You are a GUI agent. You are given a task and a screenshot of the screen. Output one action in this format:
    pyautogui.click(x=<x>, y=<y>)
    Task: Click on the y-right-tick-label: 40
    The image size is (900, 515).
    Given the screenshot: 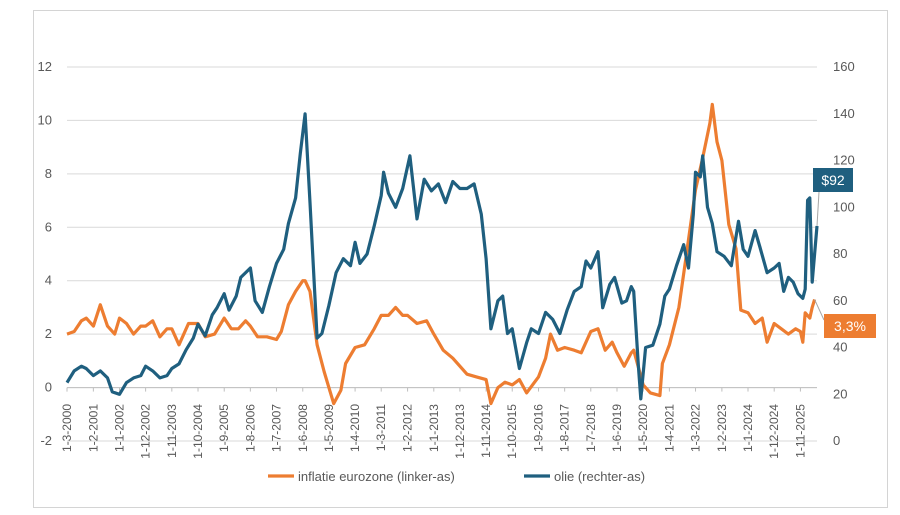 What is the action you would take?
    pyautogui.click(x=840, y=347)
    